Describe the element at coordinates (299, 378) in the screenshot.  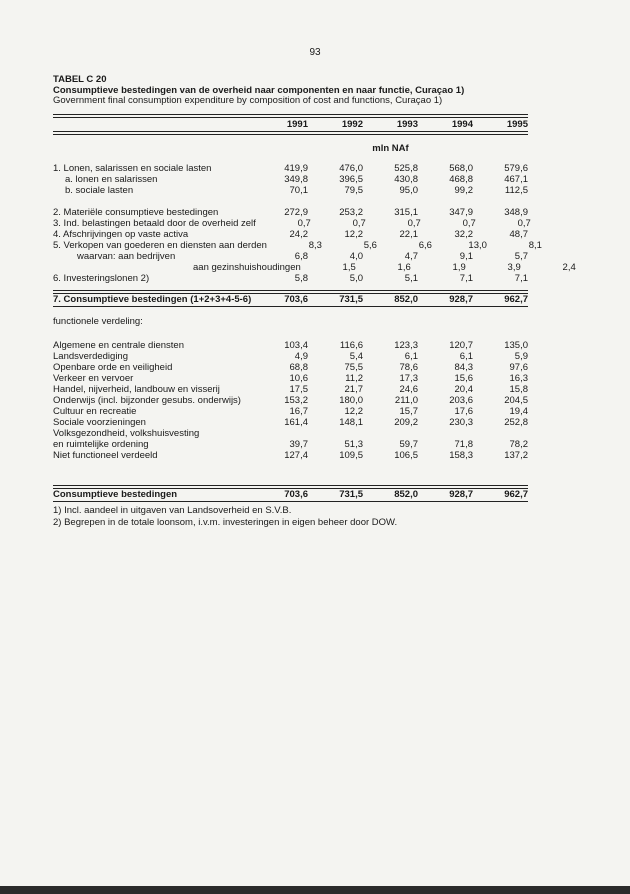
I see `value-cell: 10,6` at that location.